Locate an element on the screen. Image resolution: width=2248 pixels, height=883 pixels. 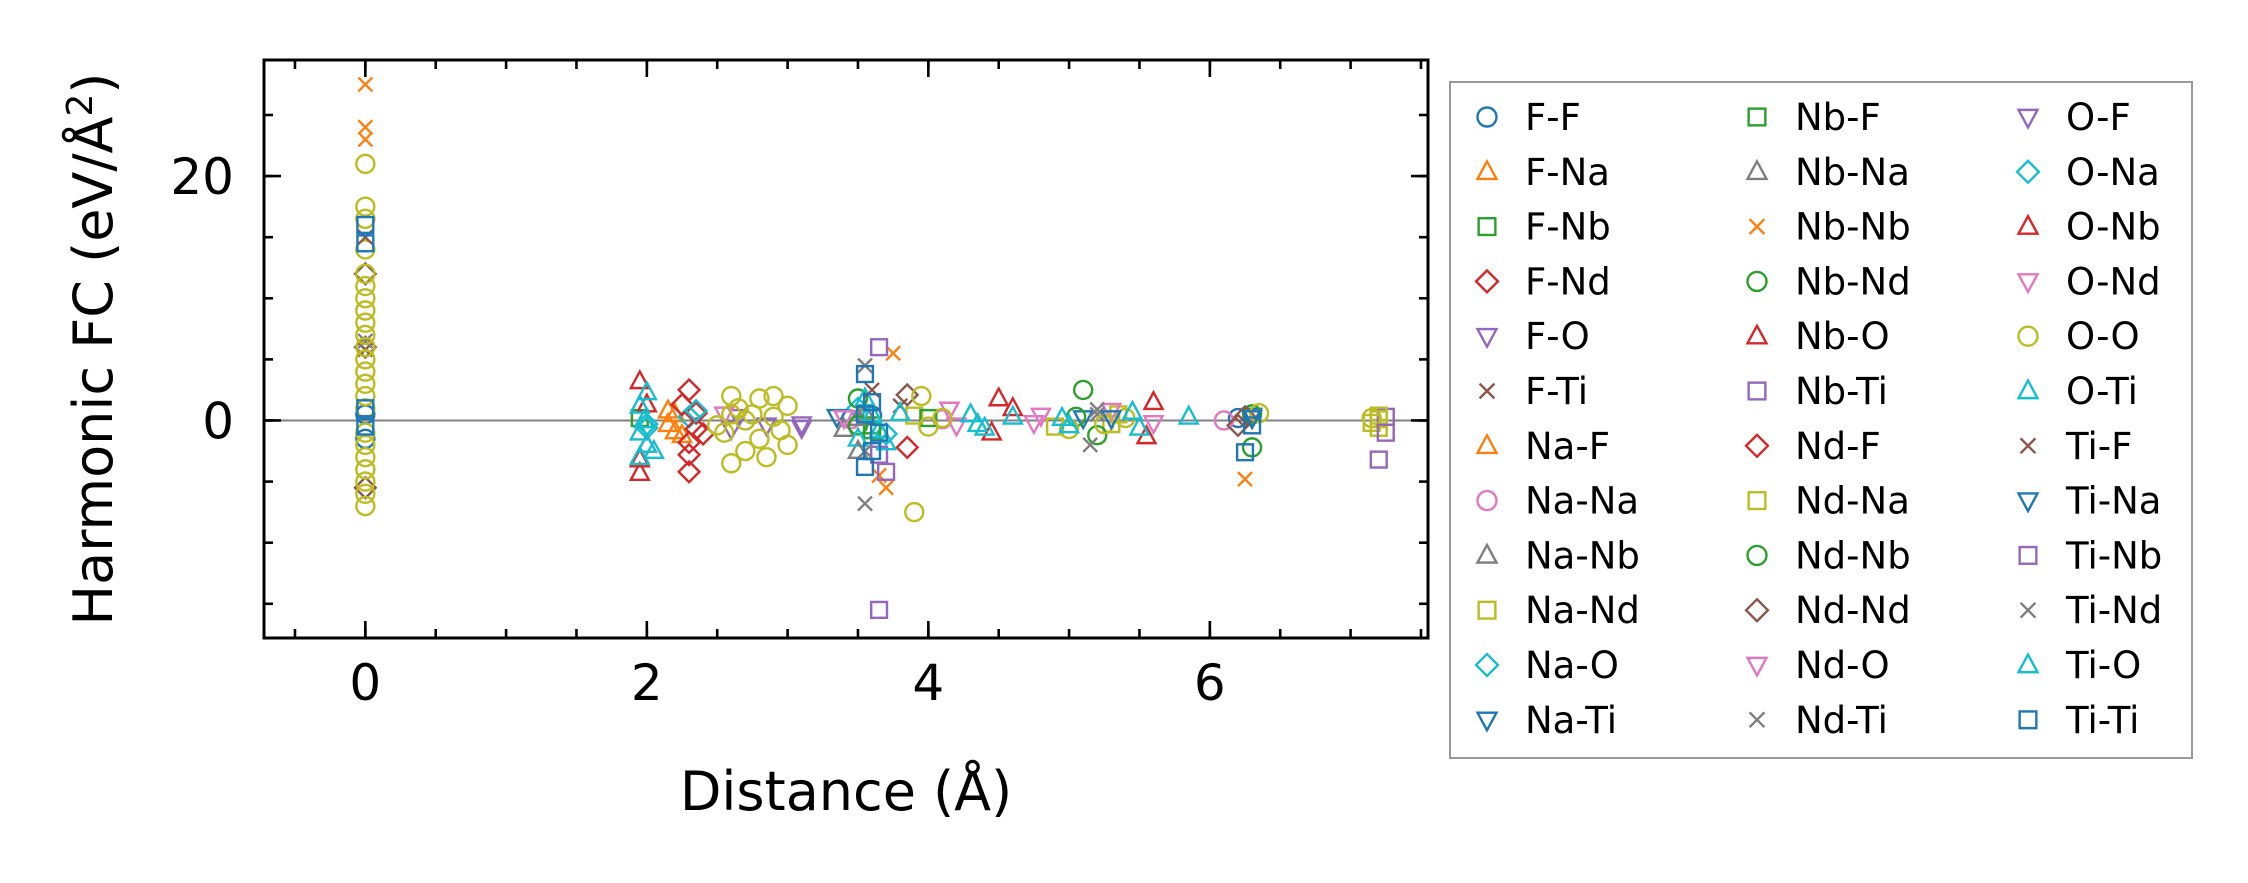
legend-label: Nb-F is located at coordinates (1838, 117).